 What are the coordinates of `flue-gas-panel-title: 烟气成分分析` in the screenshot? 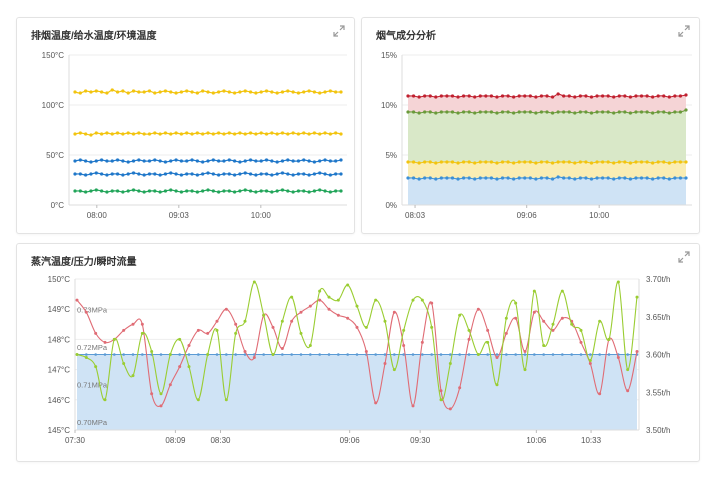 It's located at (406, 36).